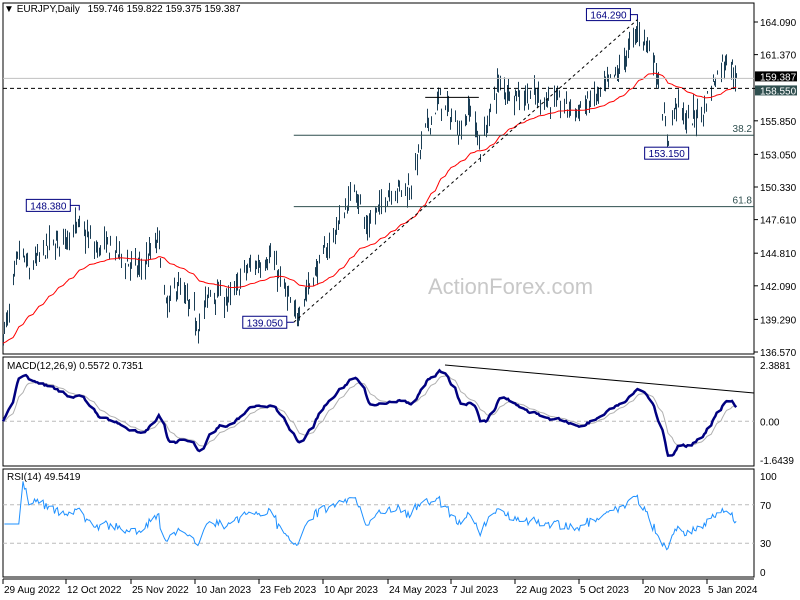  I want to click on x-tick-label: 24 May 2023, so click(418, 590).